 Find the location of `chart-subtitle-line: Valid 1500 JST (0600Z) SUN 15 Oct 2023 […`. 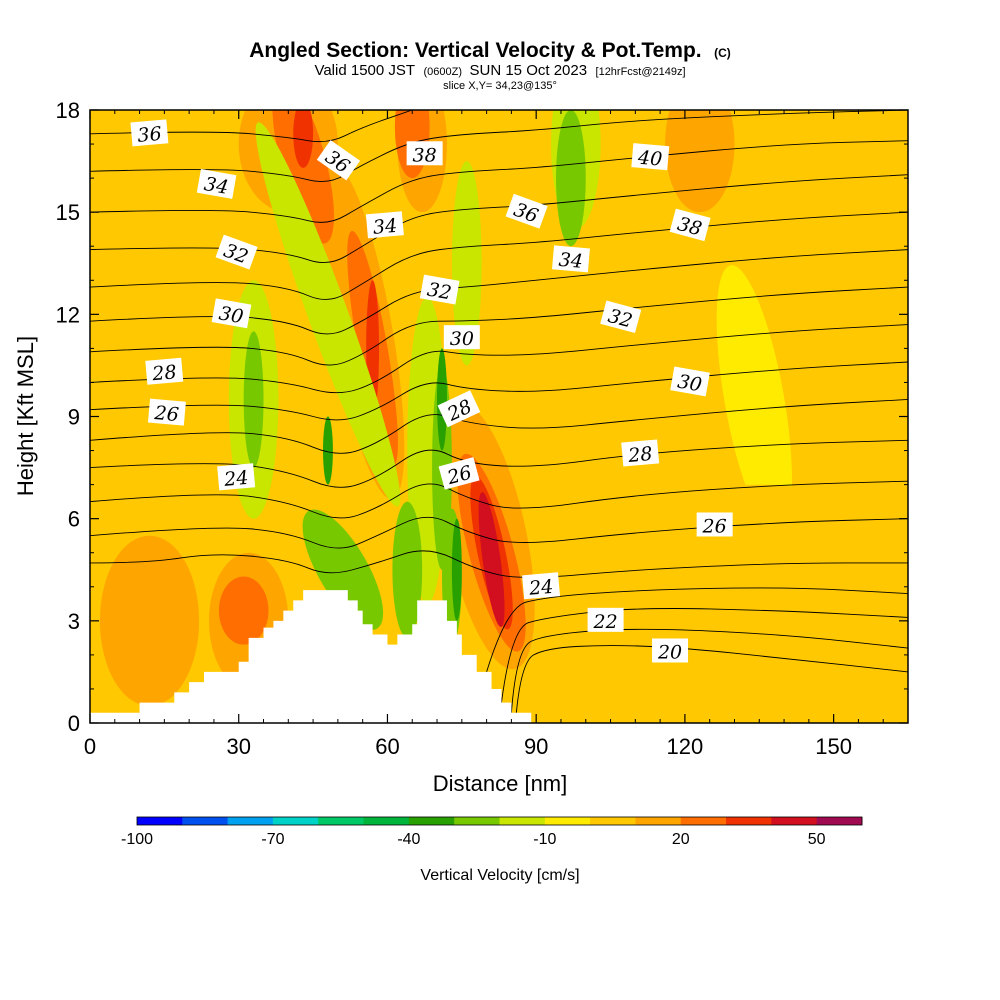

chart-subtitle-line: Valid 1500 JST (0600Z) SUN 15 Oct 2023 [… is located at coordinates (499, 70).